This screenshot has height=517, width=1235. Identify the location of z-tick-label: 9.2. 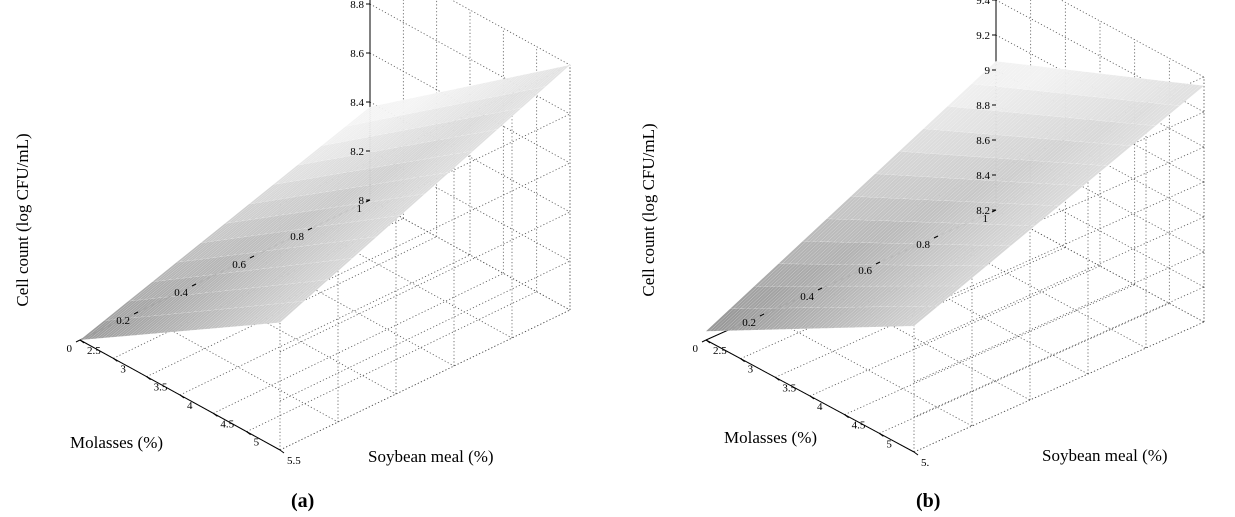
(983, 36).